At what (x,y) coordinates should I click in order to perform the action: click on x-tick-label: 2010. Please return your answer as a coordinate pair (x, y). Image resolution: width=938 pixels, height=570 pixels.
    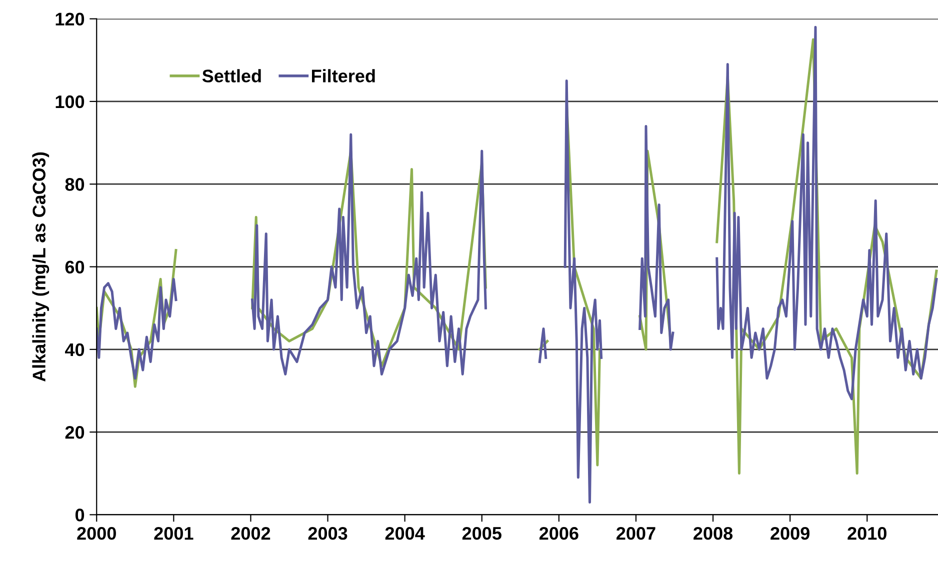
    Looking at the image, I should click on (867, 533).